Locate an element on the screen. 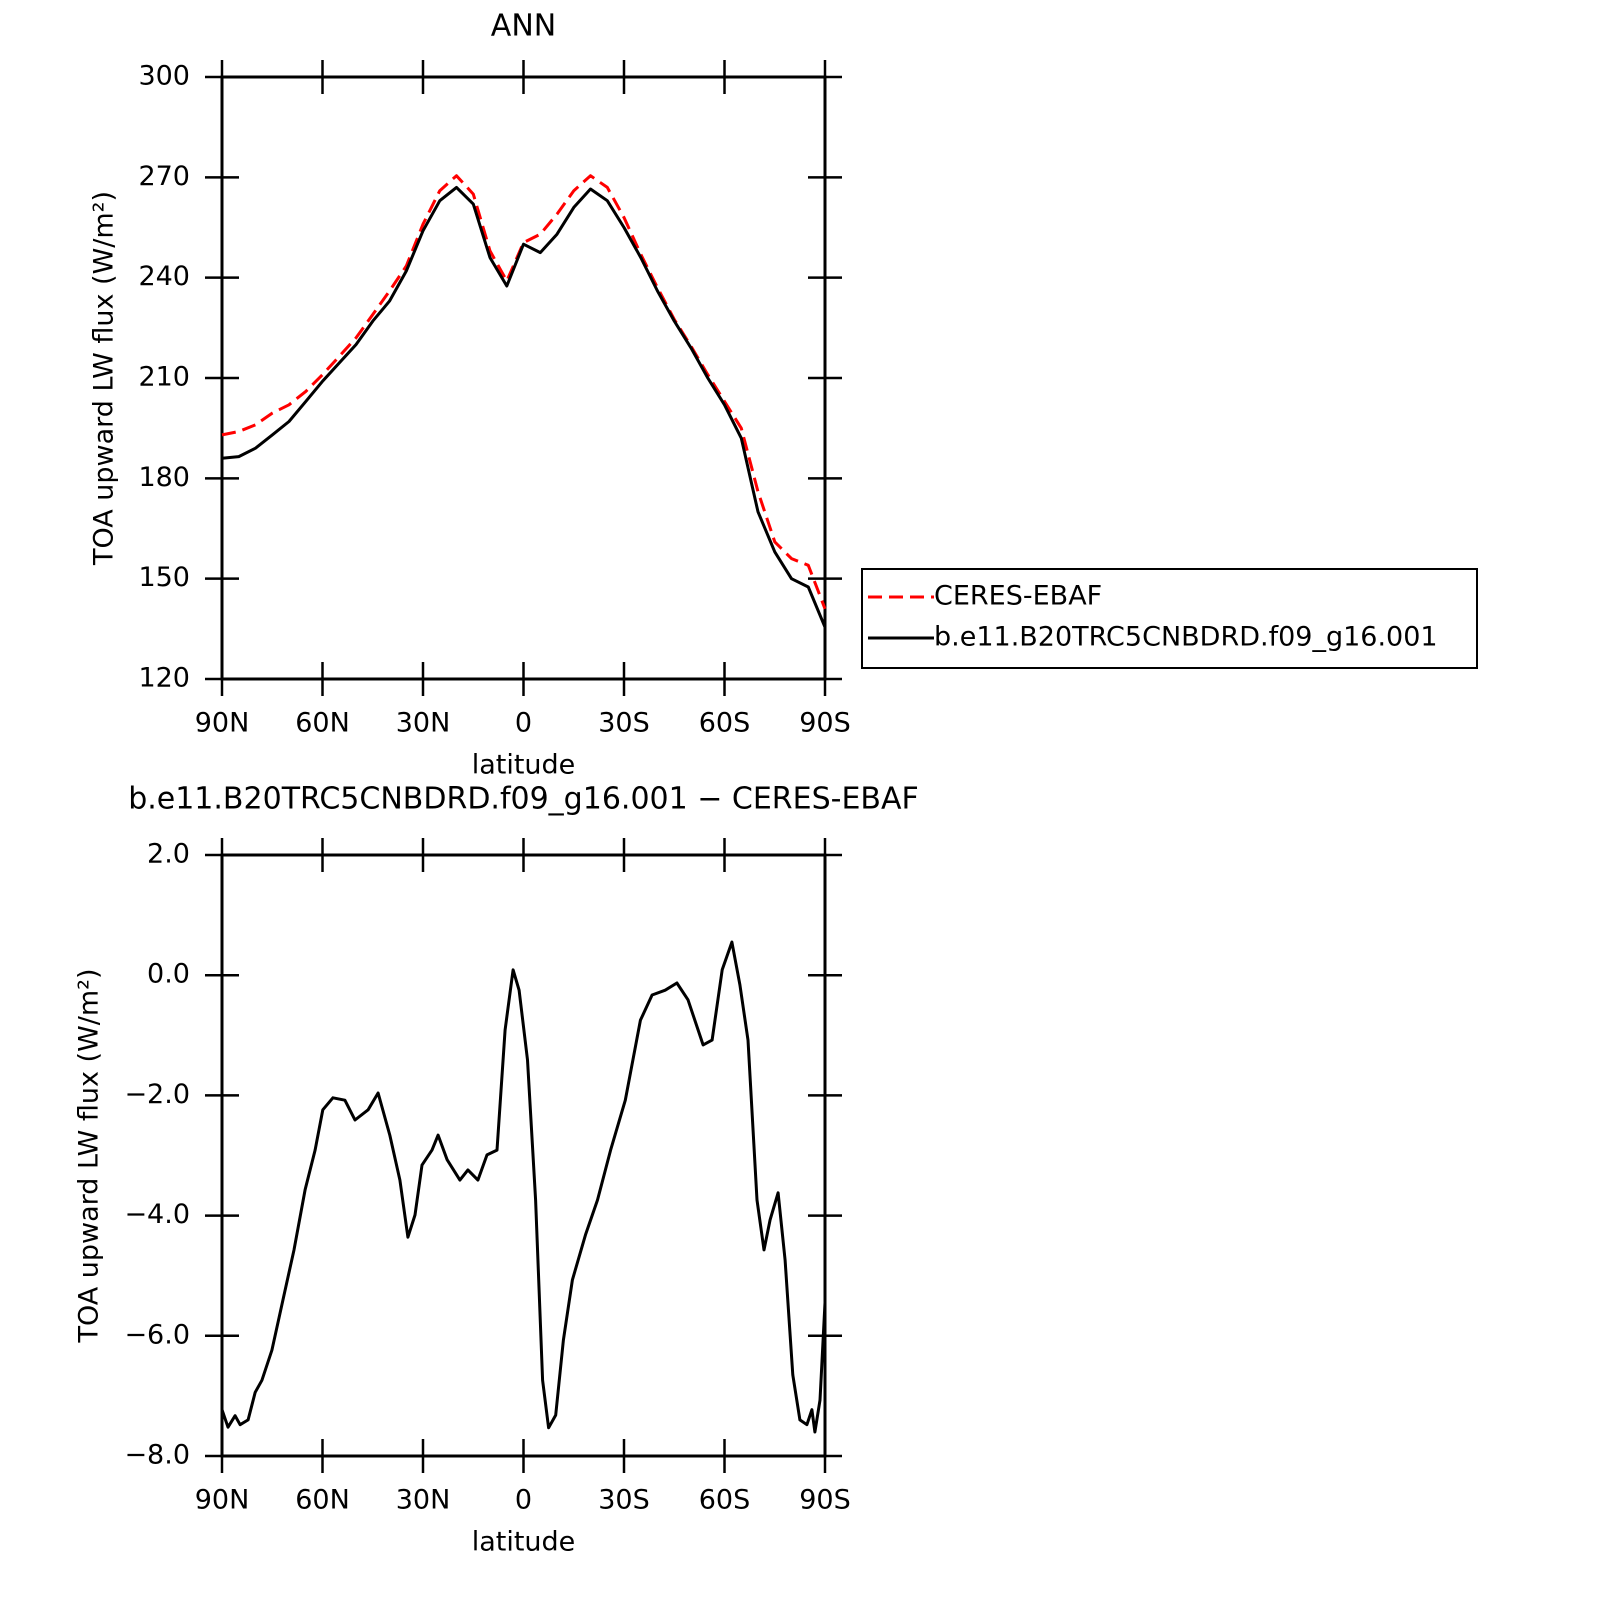 This screenshot has height=1619, width=1622. y-tick-label: 150 is located at coordinates (164, 577).